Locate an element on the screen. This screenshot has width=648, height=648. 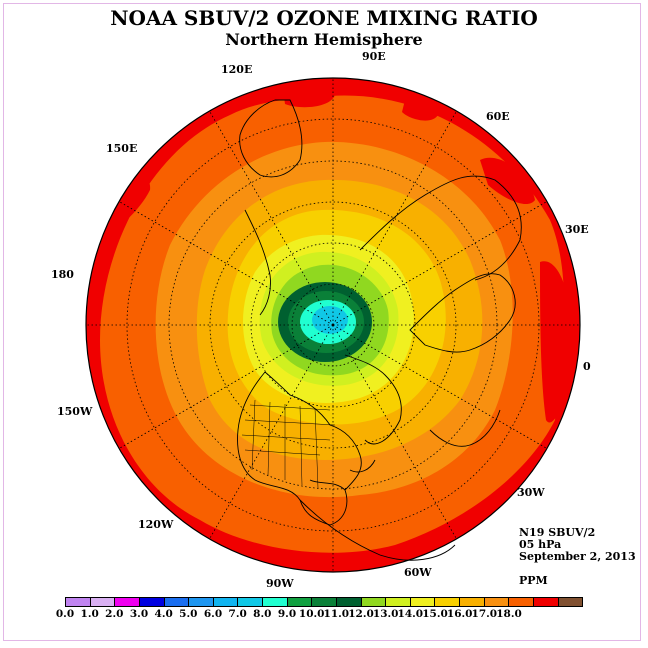
colorbar-tick-label: 5.0 is located at coordinates (188, 614).